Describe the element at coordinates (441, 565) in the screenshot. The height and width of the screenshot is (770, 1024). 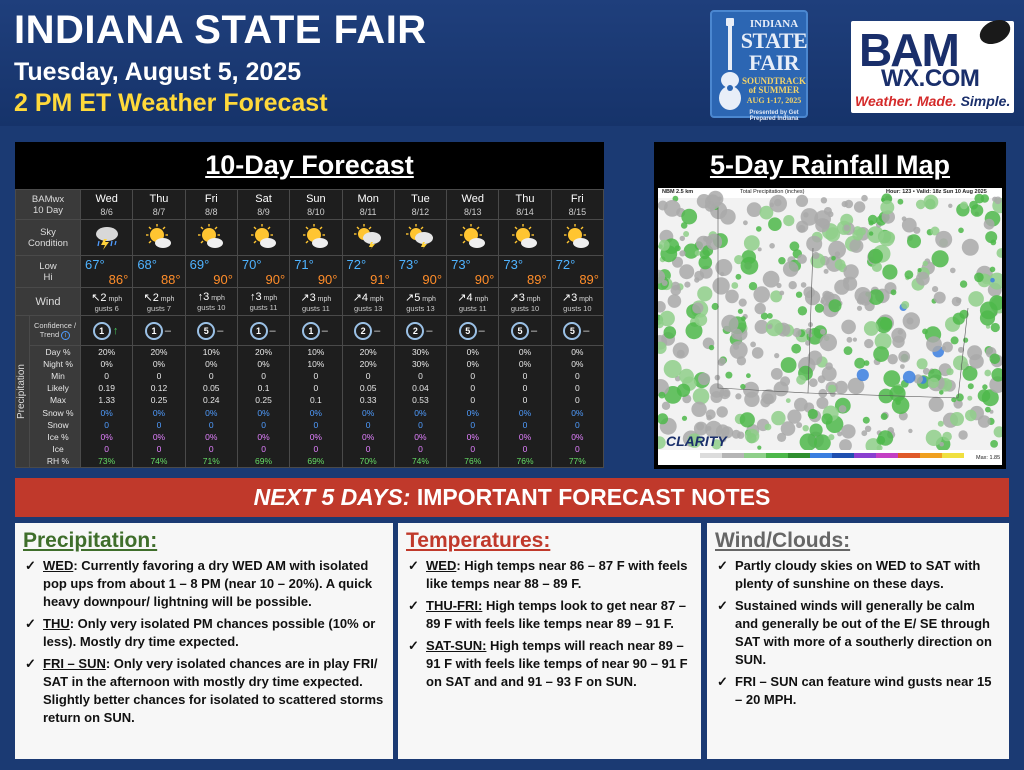
I see `note-lead: WED` at that location.